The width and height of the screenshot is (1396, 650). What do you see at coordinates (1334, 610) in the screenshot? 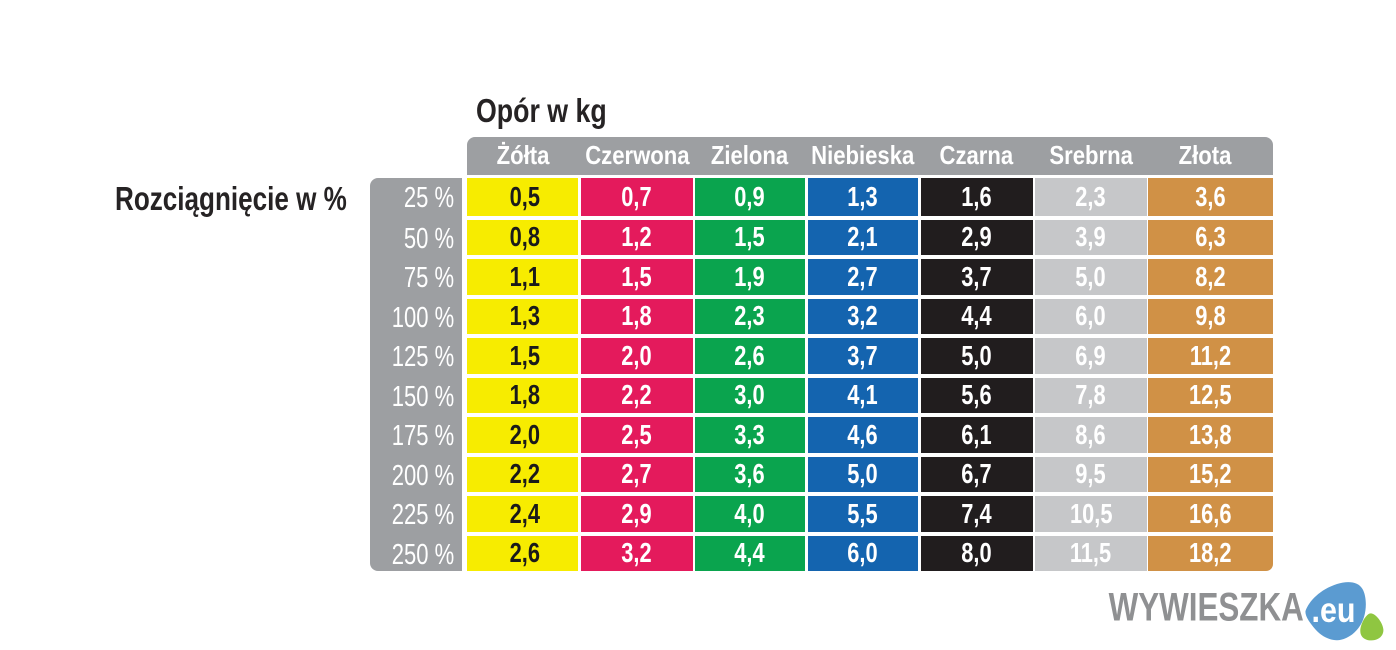
I see `svg-text: .eu` at bounding box center [1334, 610].